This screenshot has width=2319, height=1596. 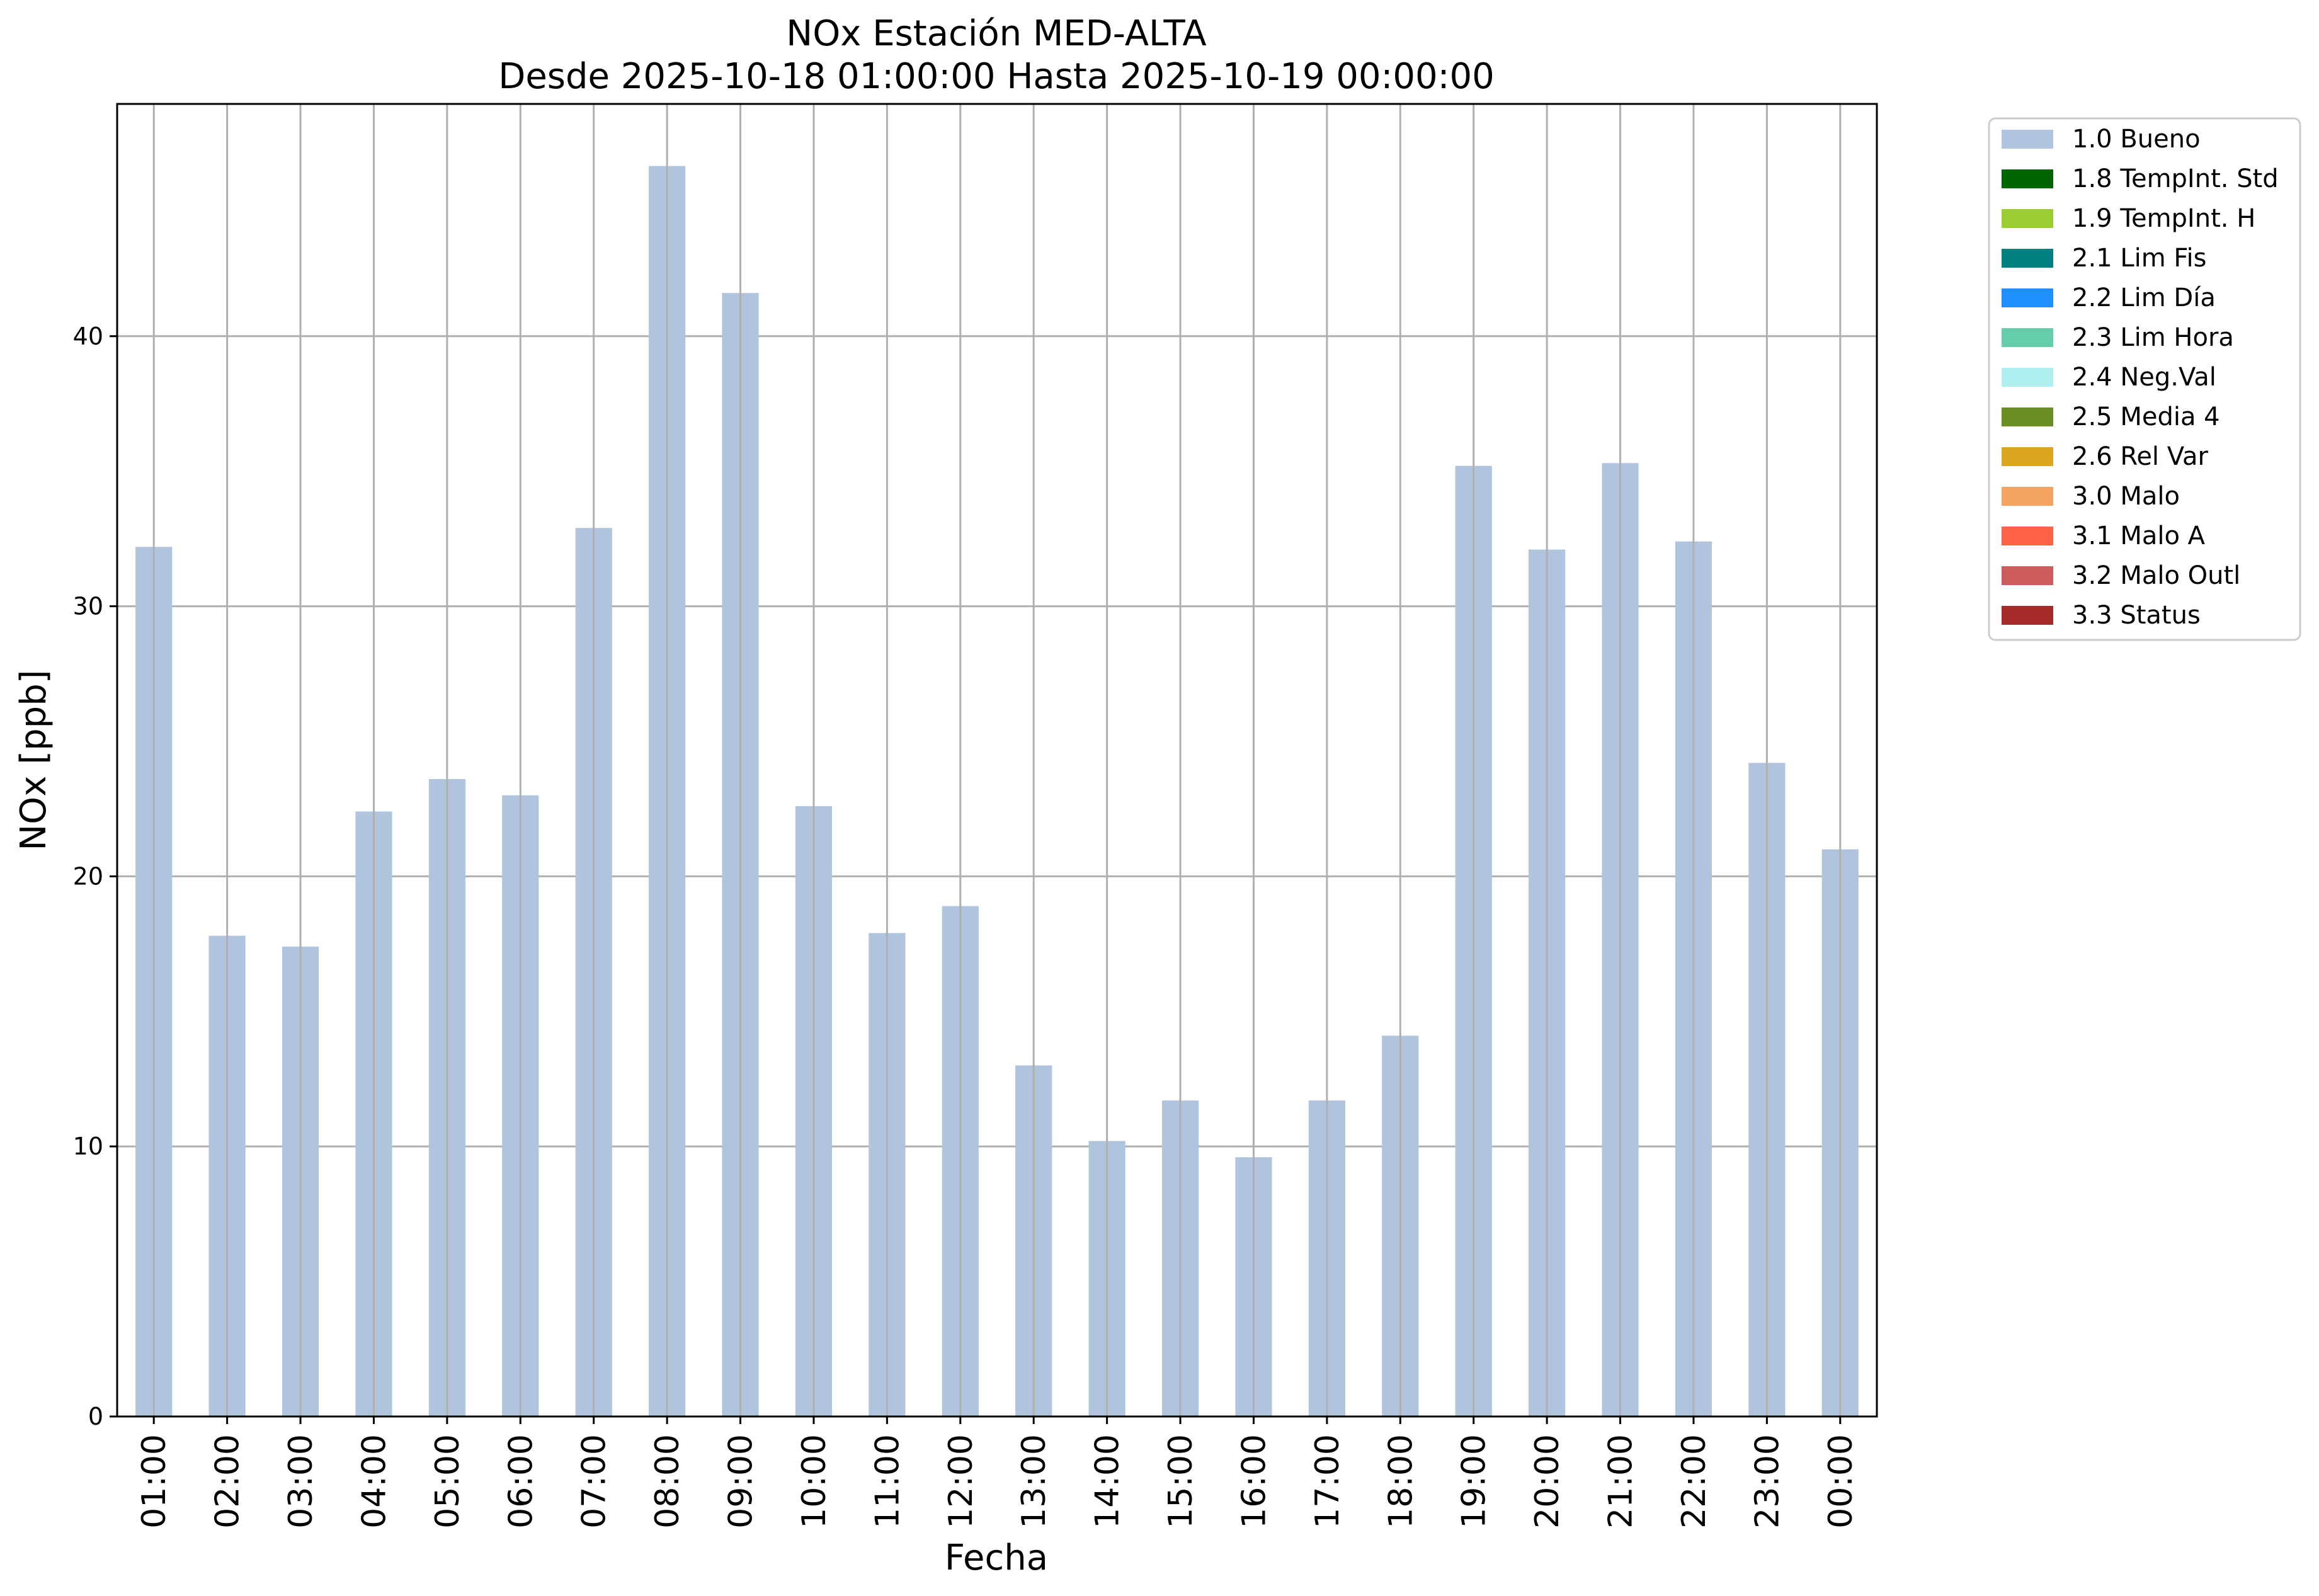 I want to click on legend-label: 1.9 TempInt. H, so click(x=2163, y=218).